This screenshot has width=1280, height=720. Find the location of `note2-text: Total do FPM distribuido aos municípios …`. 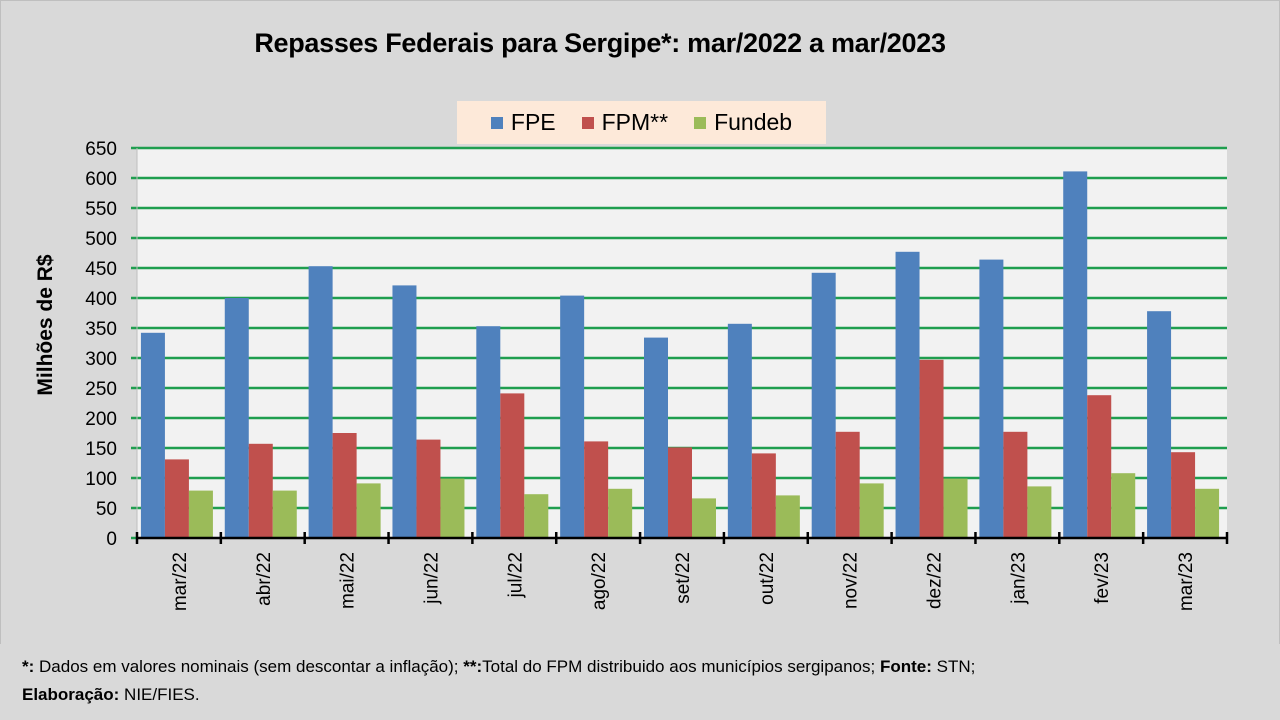

note2-text: Total do FPM distribuido aos municípios … is located at coordinates (681, 666).